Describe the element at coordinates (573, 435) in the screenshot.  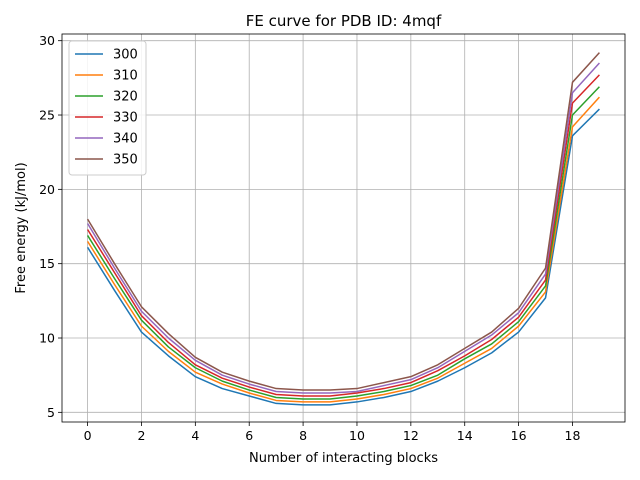
I see `x-tick-label: 18` at that location.